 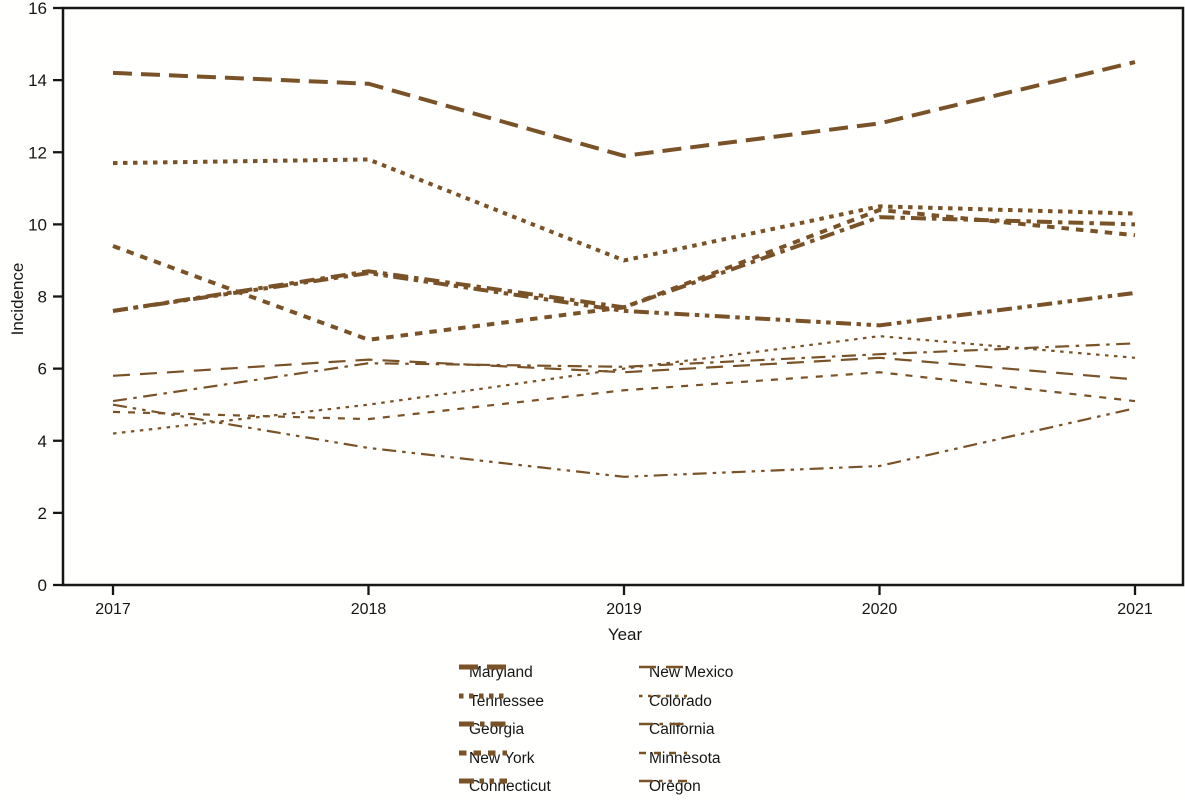 What do you see at coordinates (506, 701) in the screenshot?
I see `legend-label: Tennessee` at bounding box center [506, 701].